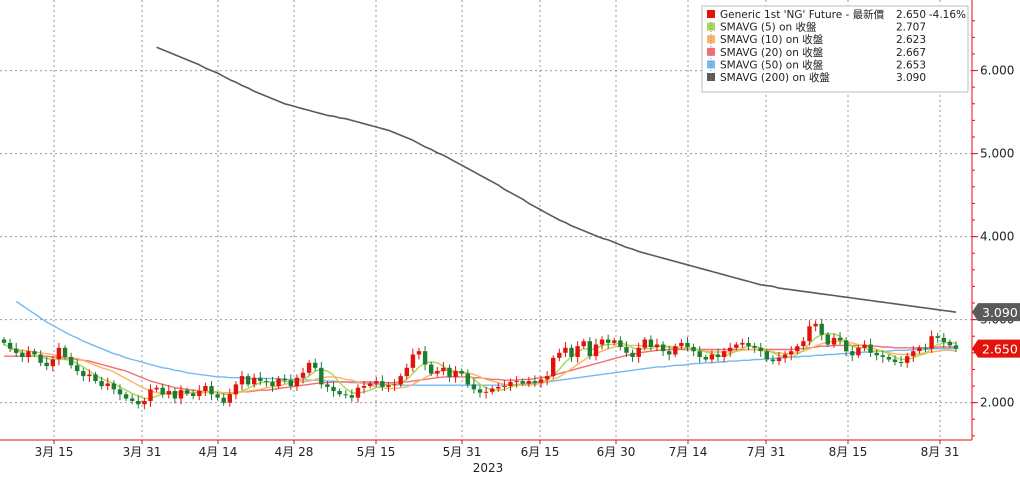 The image size is (1020, 478). What do you see at coordinates (911, 78) in the screenshot?
I see `legend-value: 3.090` at bounding box center [911, 78].